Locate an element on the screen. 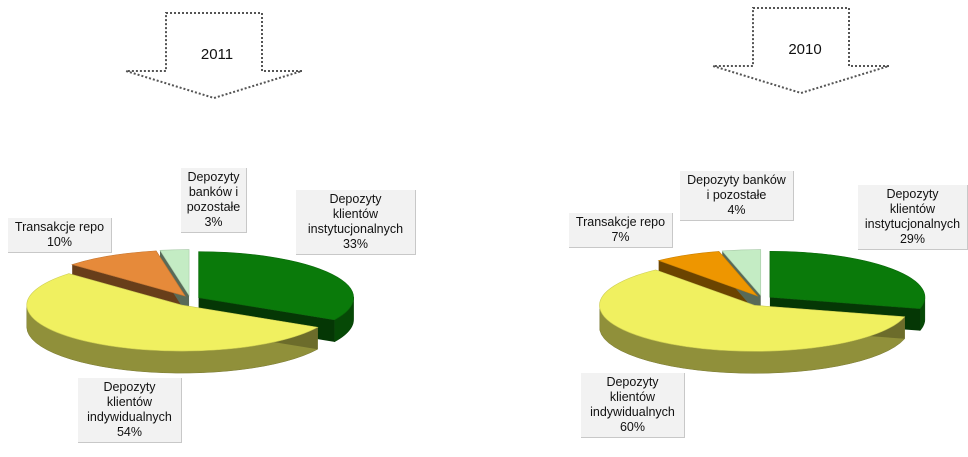  label-pct: 4% is located at coordinates (736, 210).